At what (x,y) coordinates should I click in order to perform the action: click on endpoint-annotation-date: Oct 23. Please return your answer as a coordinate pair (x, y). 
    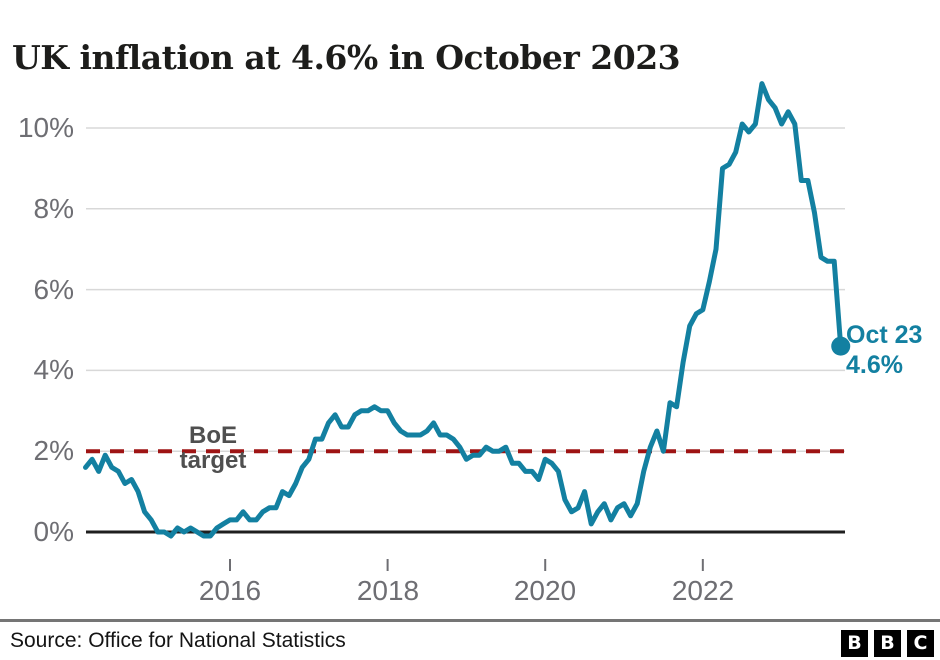
    Looking at the image, I should click on (884, 335).